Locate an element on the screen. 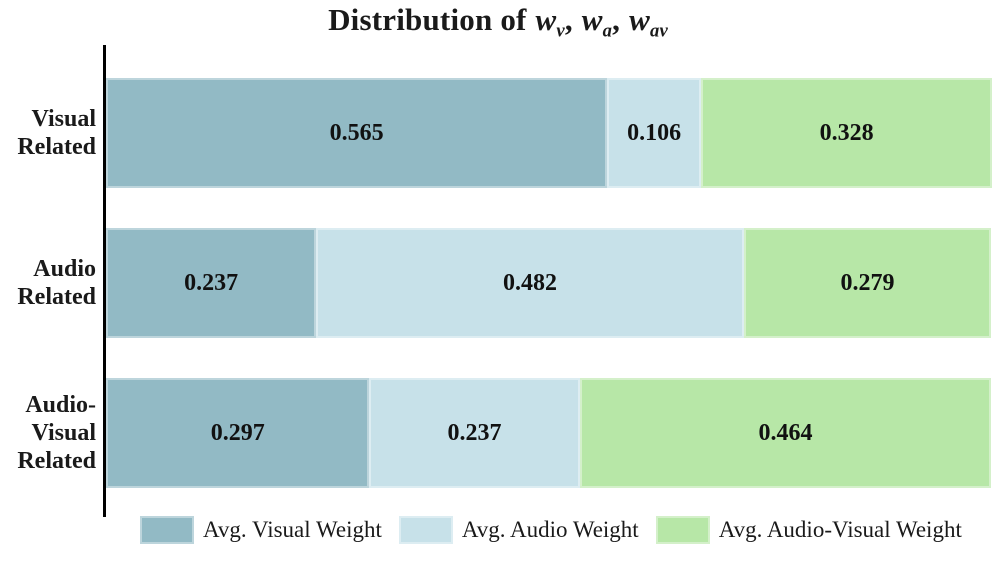 The image size is (996, 564). bar-segment: 0.565 is located at coordinates (357, 133).